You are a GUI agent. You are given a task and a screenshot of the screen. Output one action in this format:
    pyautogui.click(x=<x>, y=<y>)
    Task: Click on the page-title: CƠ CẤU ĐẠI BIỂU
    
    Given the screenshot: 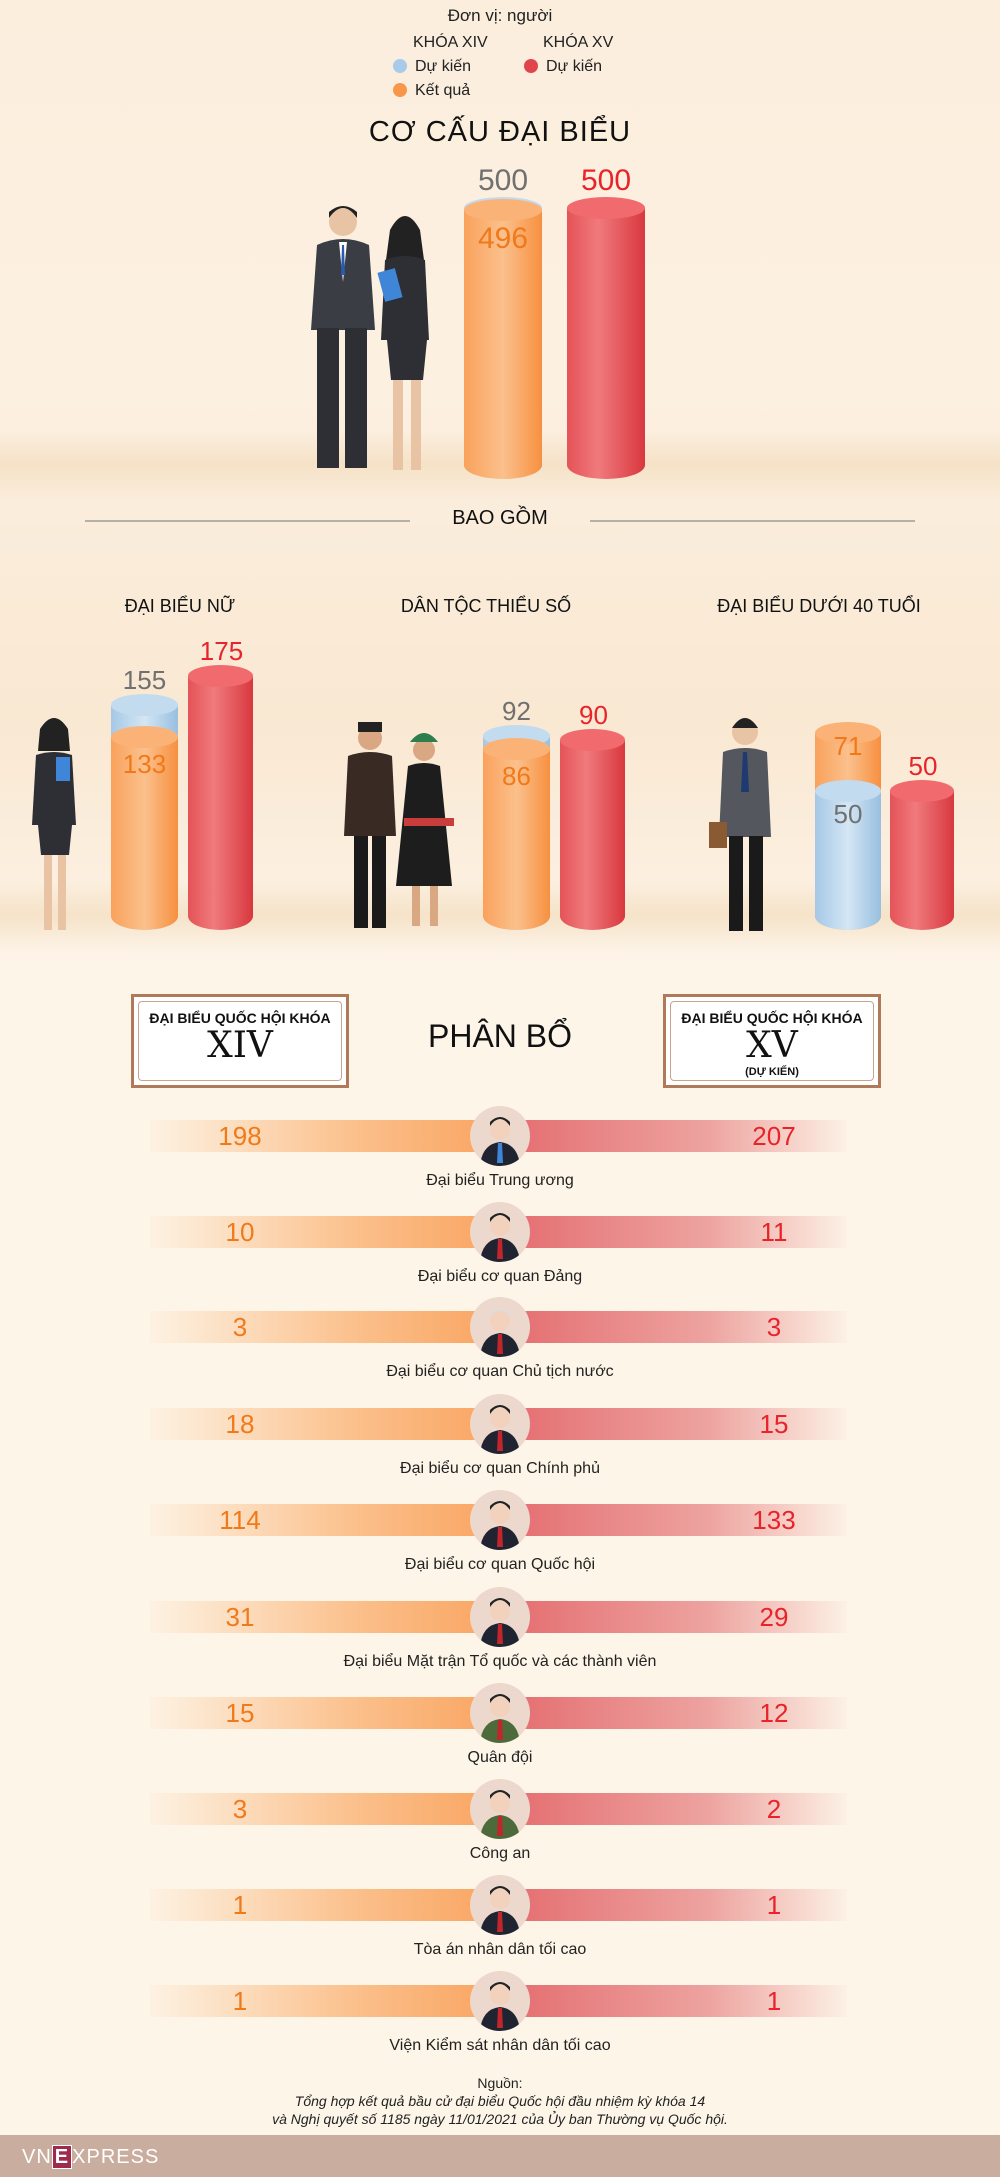 What is the action you would take?
    pyautogui.click(x=500, y=132)
    